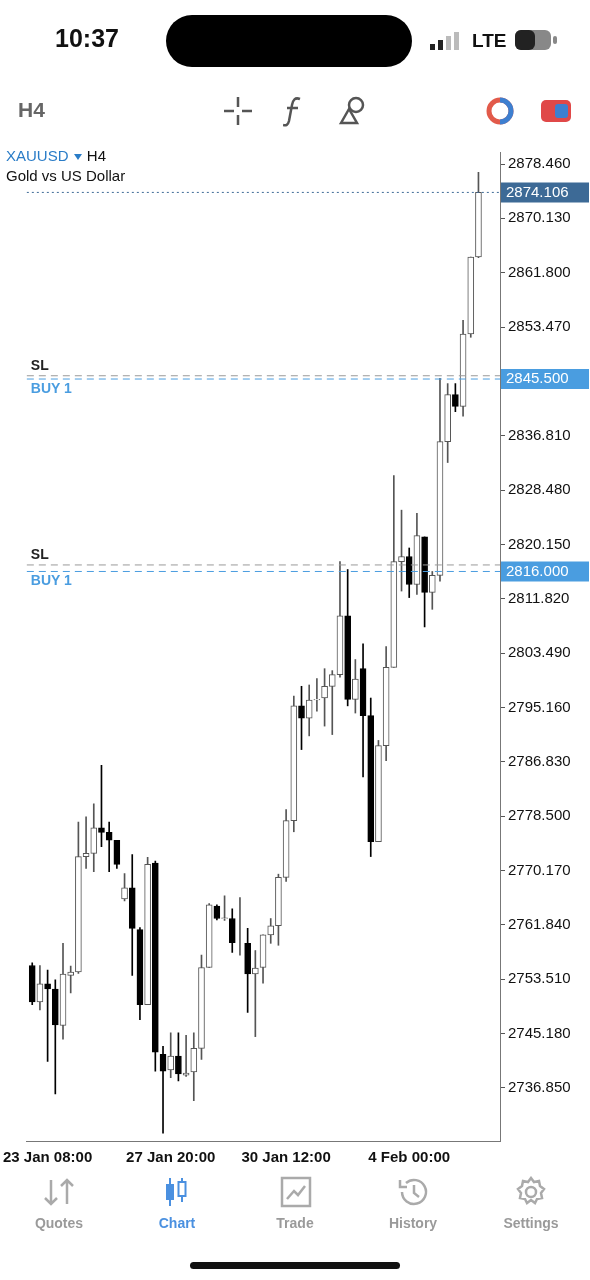  What do you see at coordinates (409, 1157) in the screenshot?
I see `x-tick-label: 4 Feb 00:00` at bounding box center [409, 1157].